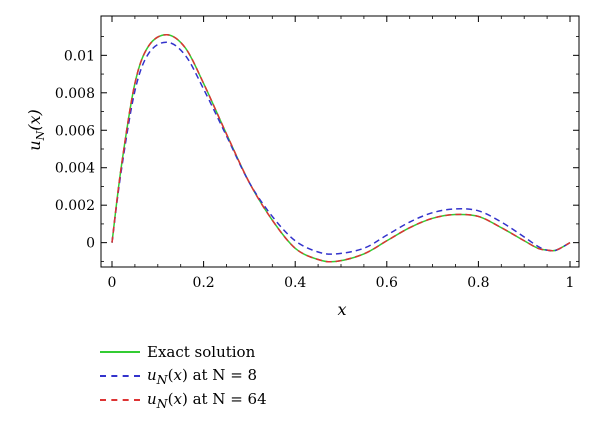 The width and height of the screenshot is (600, 433). What do you see at coordinates (75, 206) in the screenshot?
I see `y-tick-label: 0.002` at bounding box center [75, 206].